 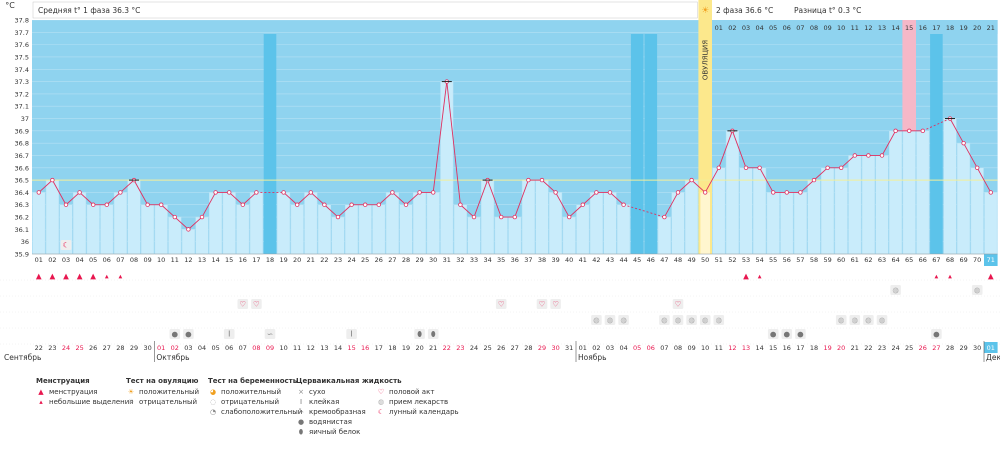 What do you see at coordinates (909, 75) in the screenshot?
I see `highlight-day-band` at bounding box center [909, 75].